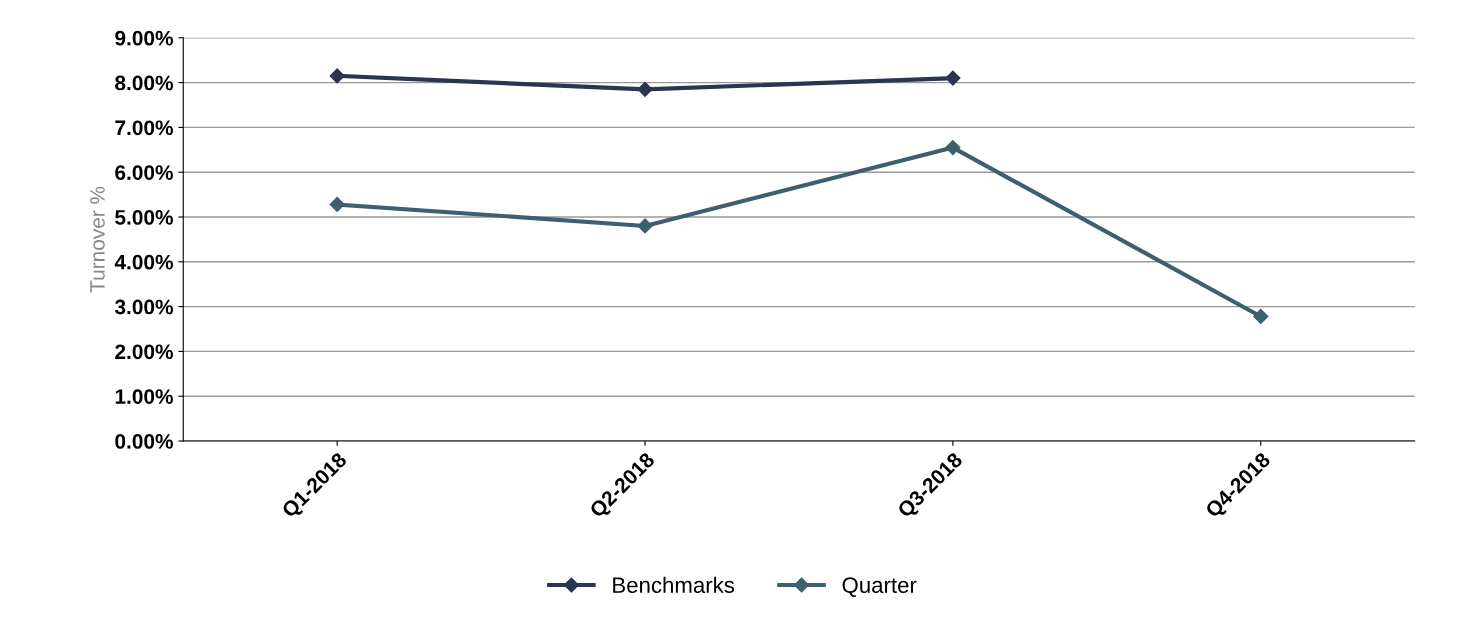 This screenshot has height=630, width=1466. Describe the element at coordinates (143, 307) in the screenshot. I see `y-tick-label: 3.00%` at that location.